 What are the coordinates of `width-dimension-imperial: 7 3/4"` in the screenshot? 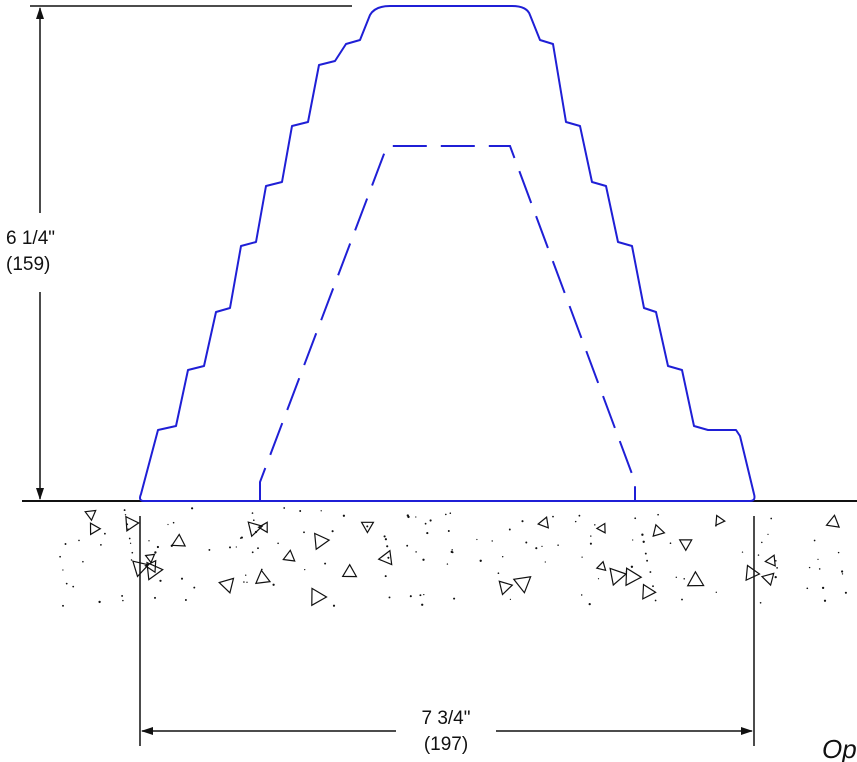 It's located at (445, 718).